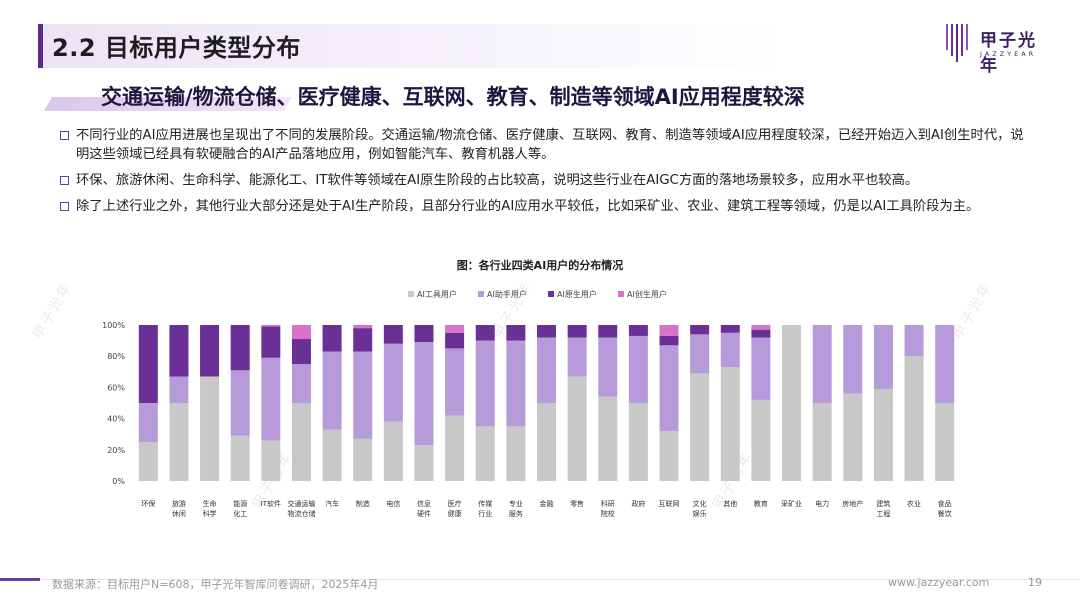 This screenshot has height=608, width=1080. What do you see at coordinates (453, 97) in the screenshot?
I see `subtitle: 交通运输/物流仓储、医疗健康、互联网、教育、制造等领域AI应用程度较深` at bounding box center [453, 97].